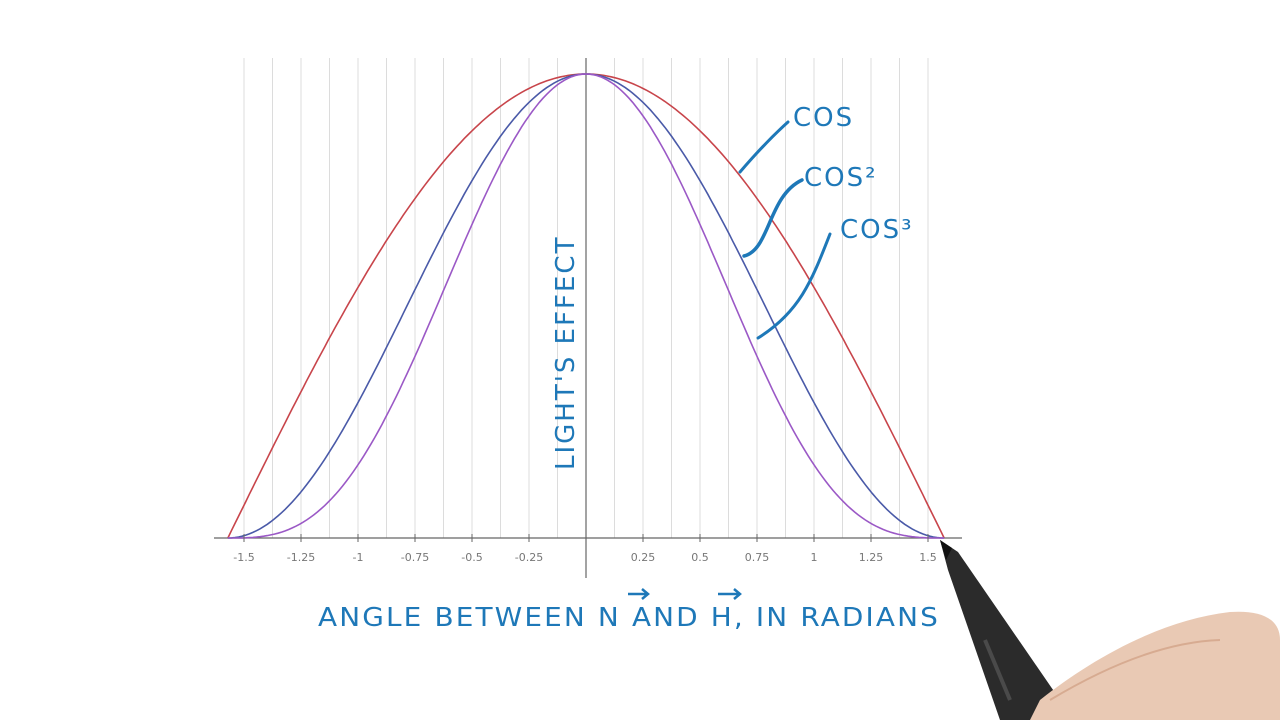 The width and height of the screenshot is (1280, 720). Describe the element at coordinates (639, 594) in the screenshot. I see `vector-arrow-n` at that location.